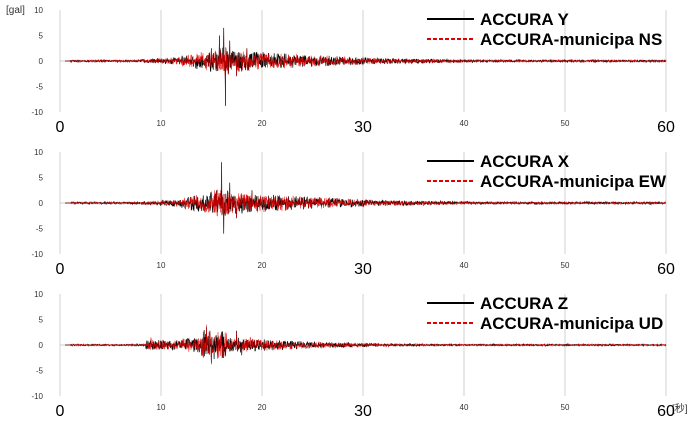  What do you see at coordinates (525, 161) in the screenshot?
I see `legend-entry: ACCURA X` at bounding box center [525, 161].